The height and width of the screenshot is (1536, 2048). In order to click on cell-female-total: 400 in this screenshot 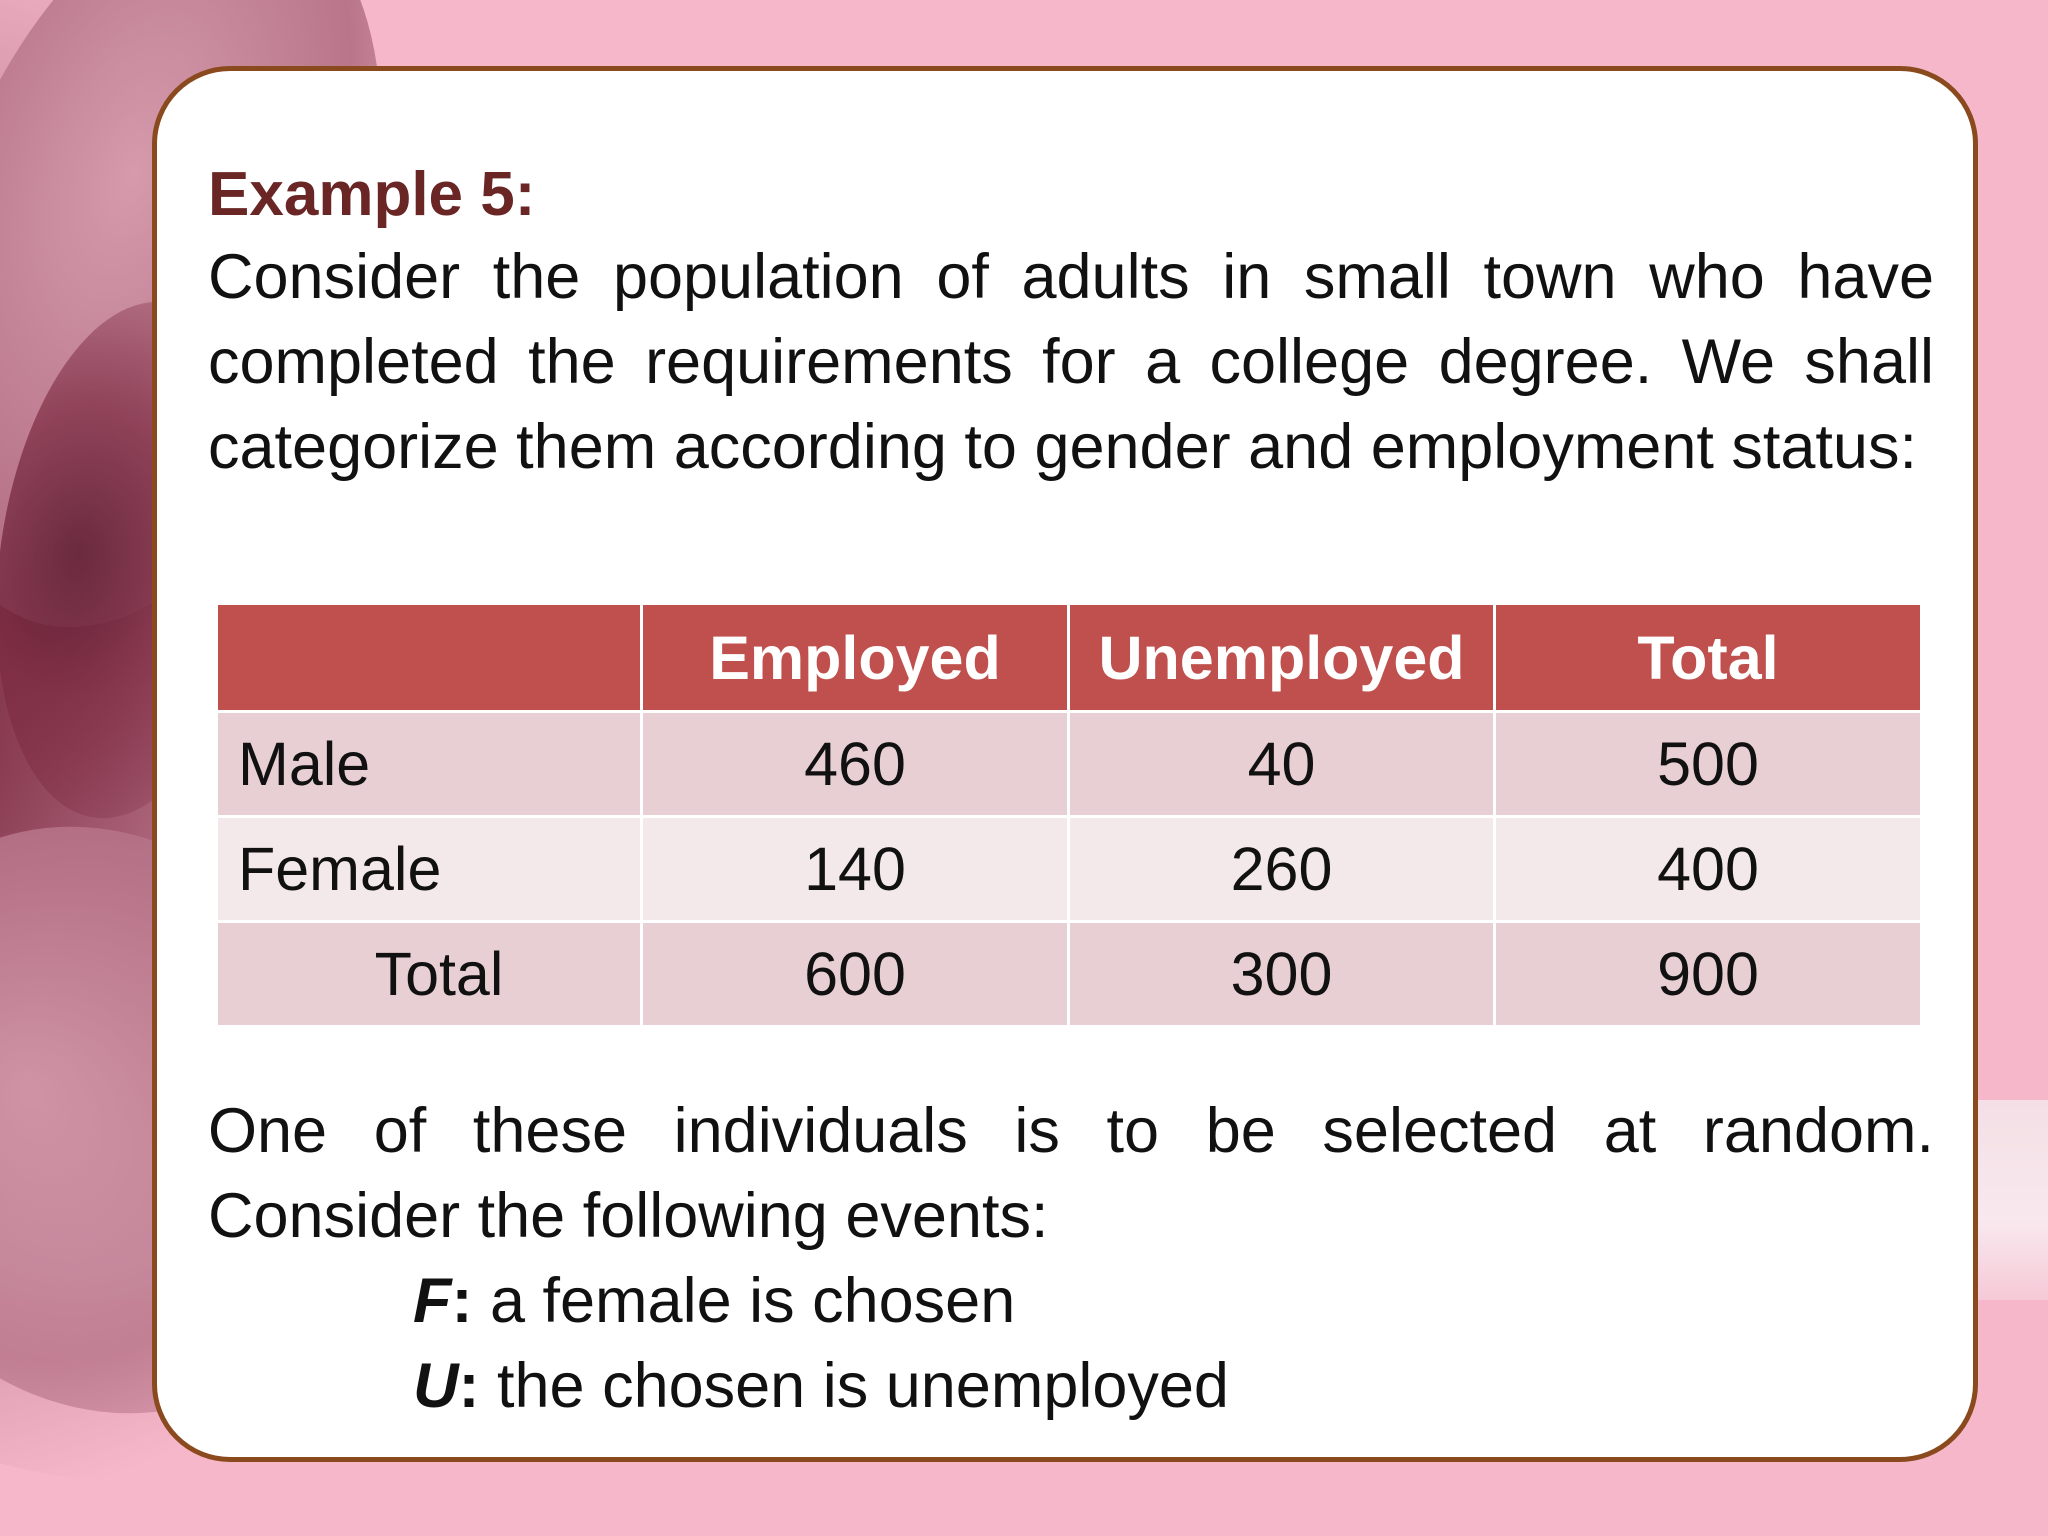, I will do `click(1708, 869)`.